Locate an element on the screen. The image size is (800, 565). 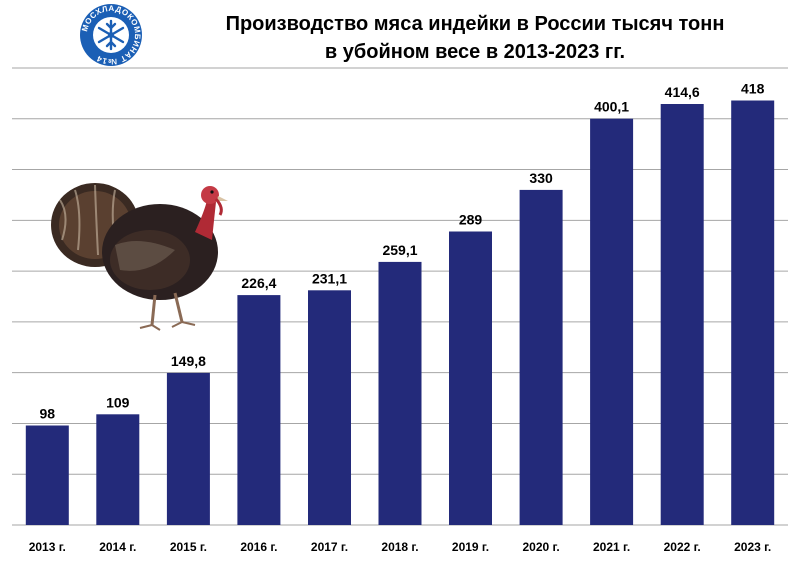
value-label-9: 400,1 is located at coordinates (611, 107).